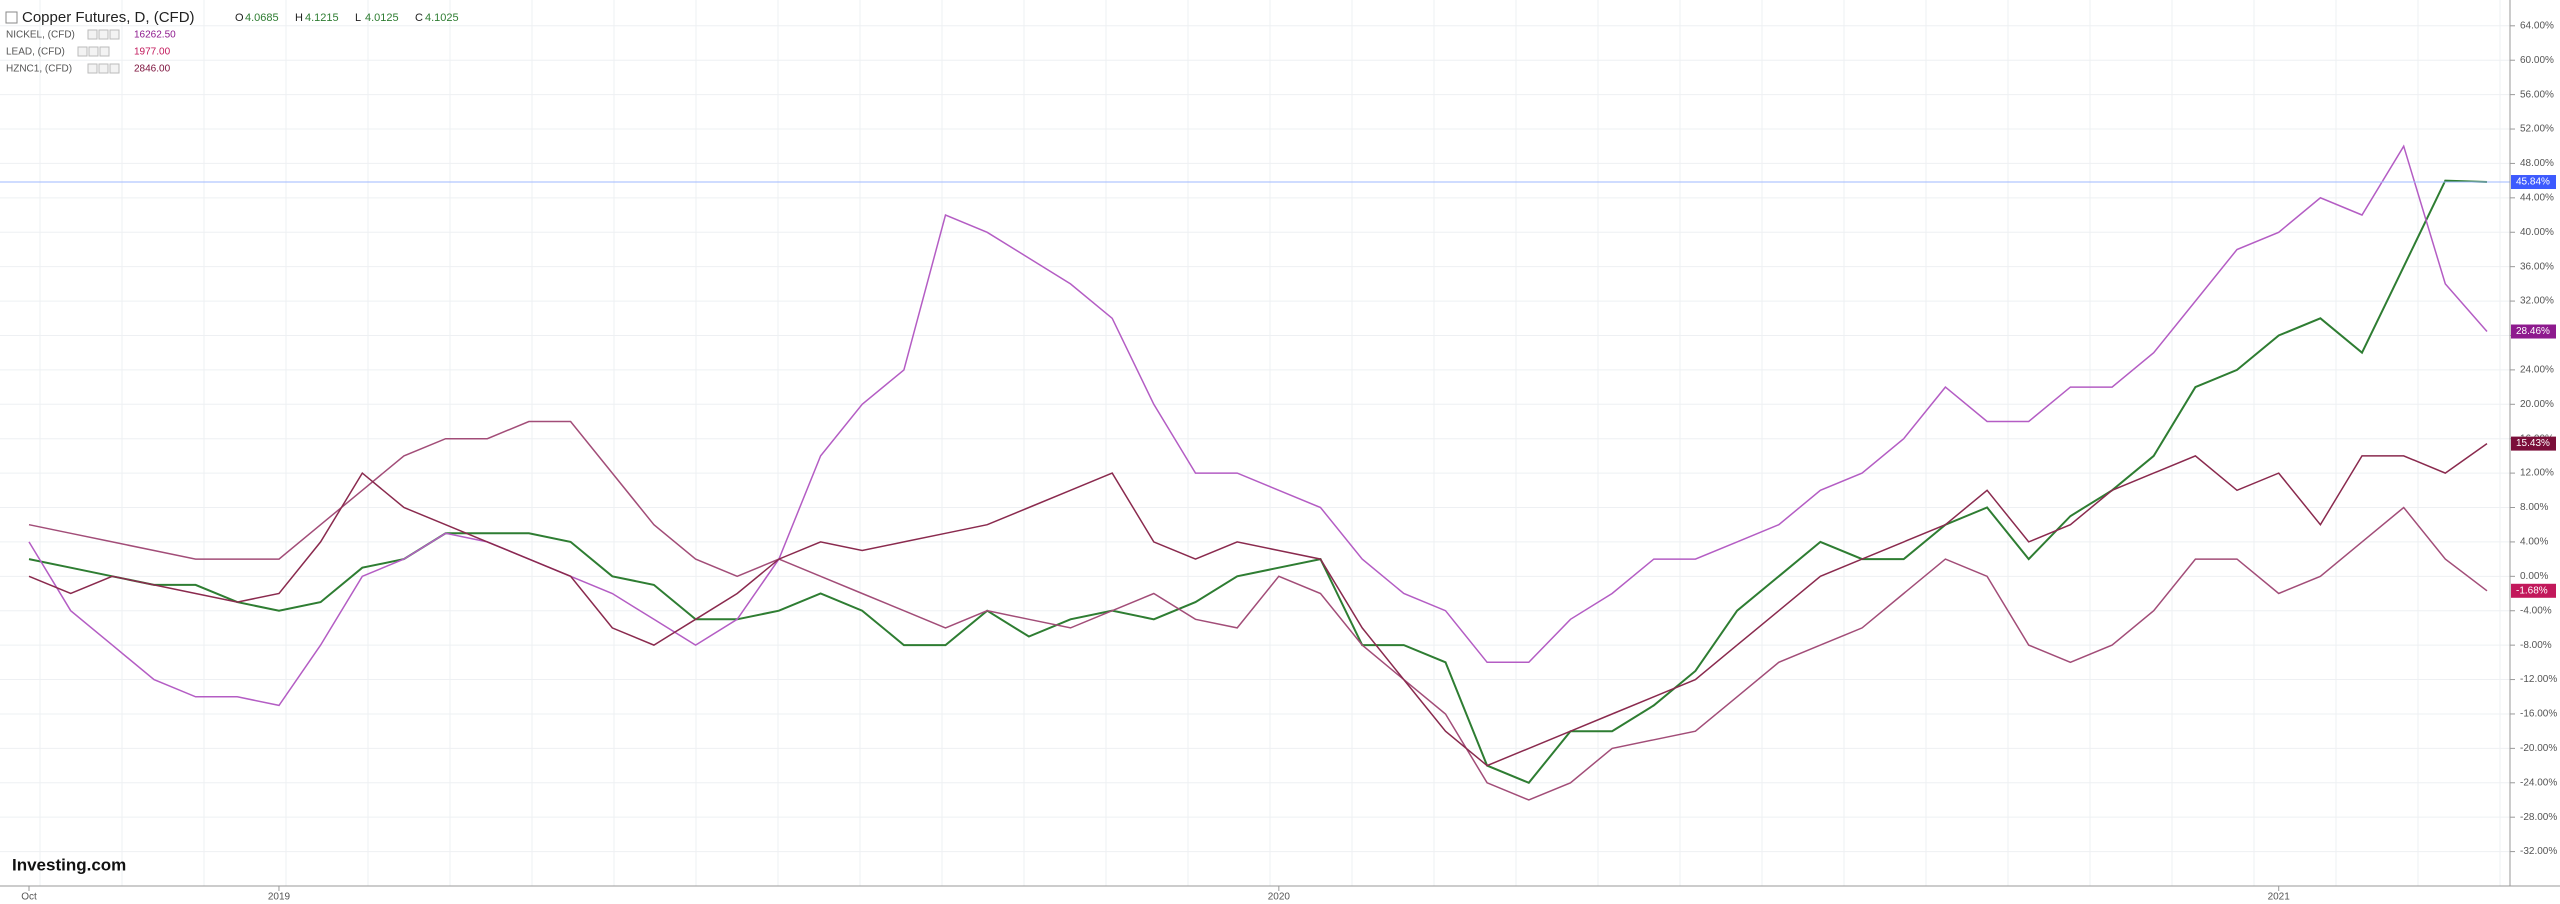 The height and width of the screenshot is (904, 2560). I want to click on ohlc-value: 4.0685, so click(262, 18).